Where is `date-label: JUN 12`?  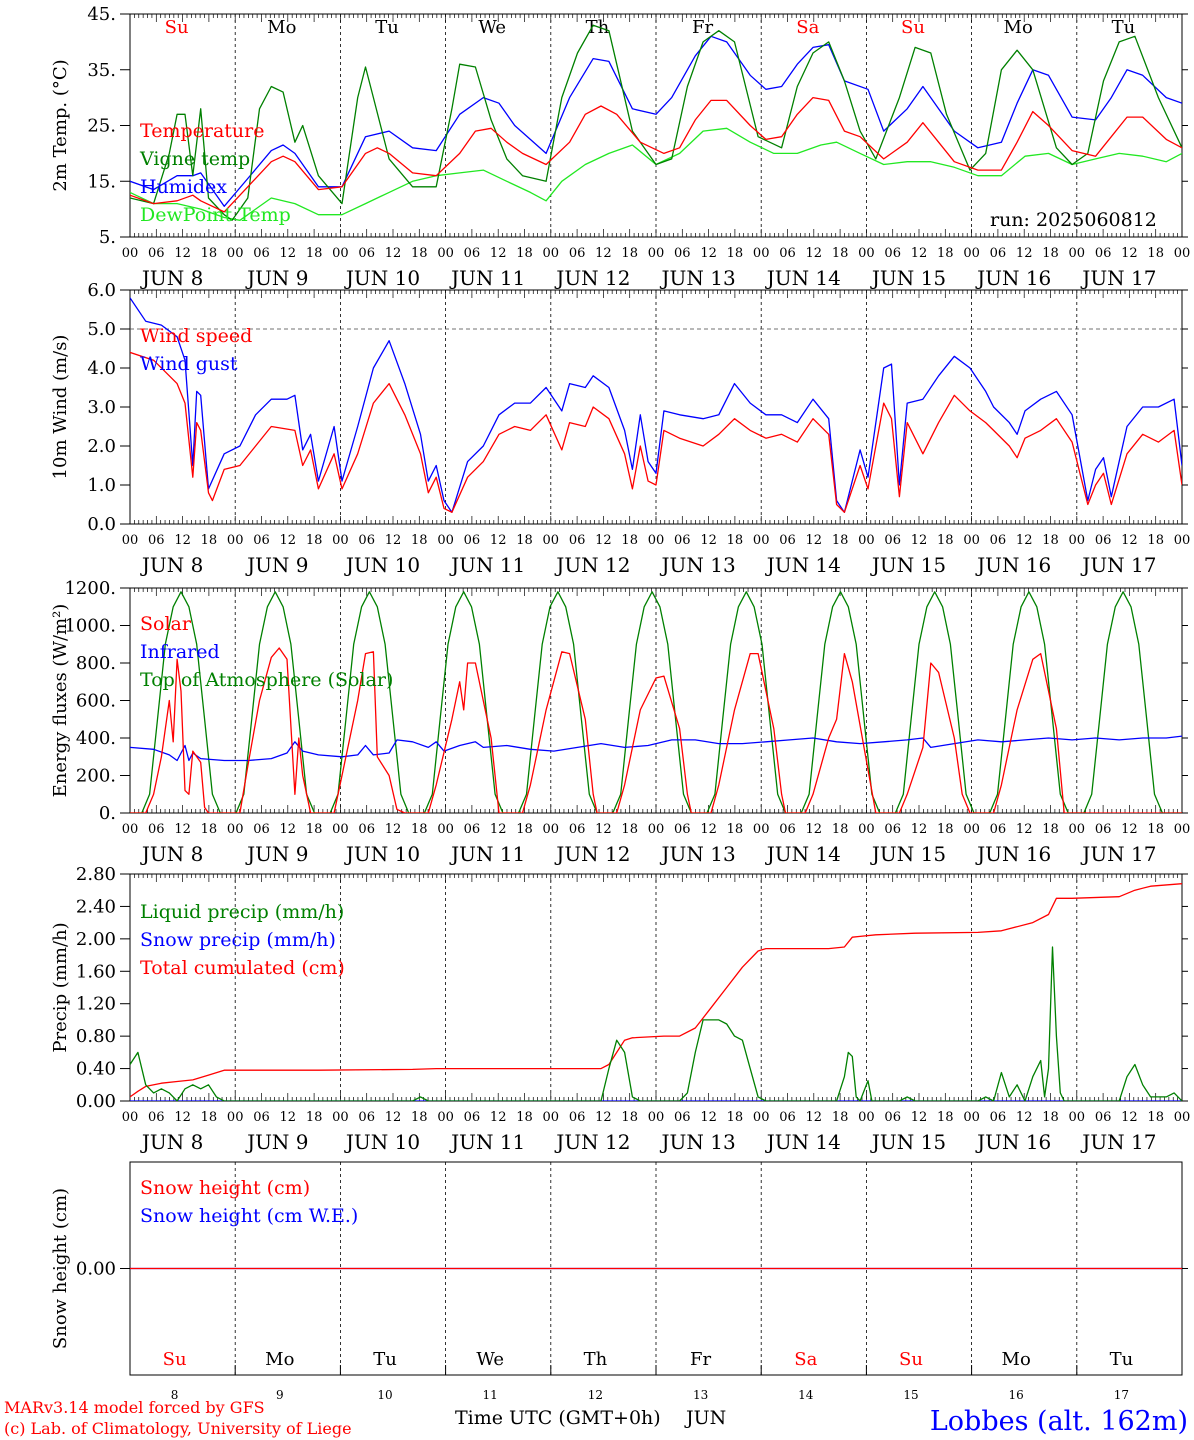 date-label: JUN 12 is located at coordinates (592, 565).